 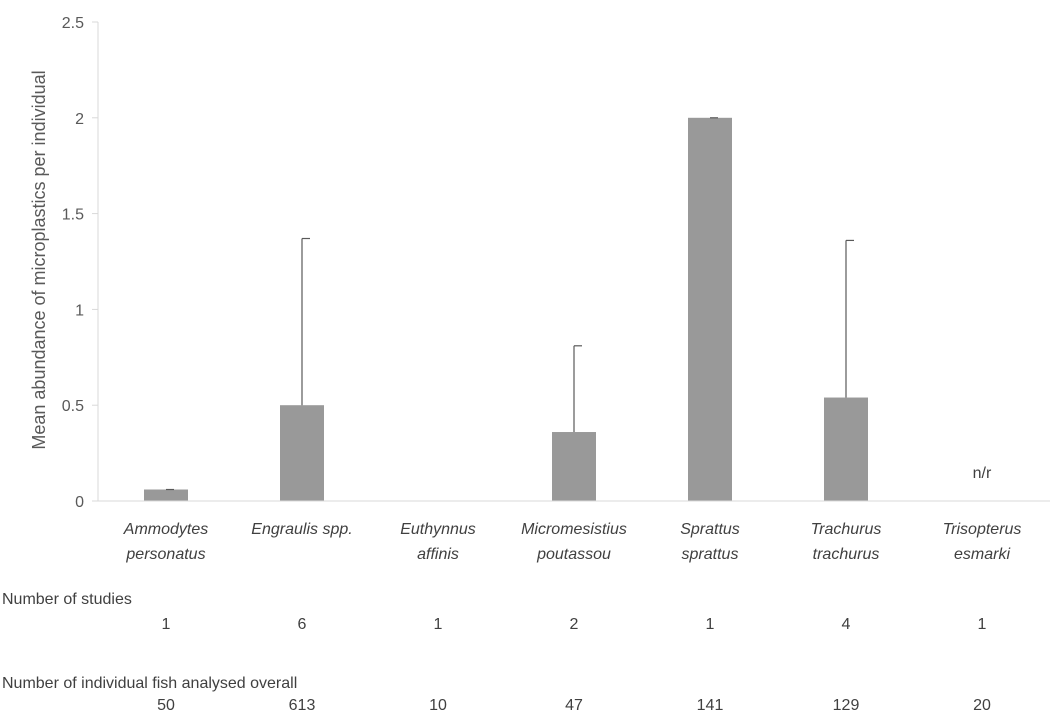 What do you see at coordinates (166, 705) in the screenshot?
I see `row-value: 50` at bounding box center [166, 705].